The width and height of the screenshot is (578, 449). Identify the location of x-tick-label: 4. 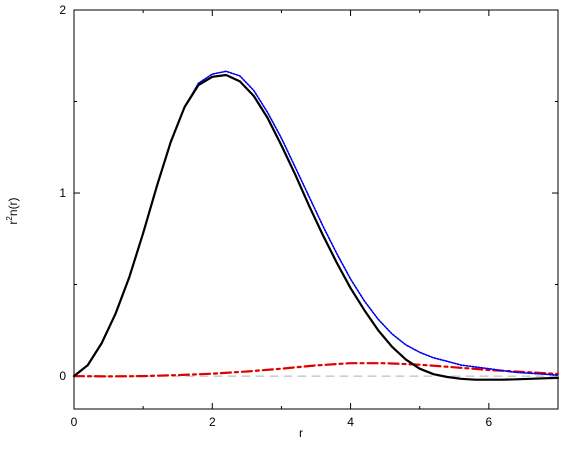
(350, 422).